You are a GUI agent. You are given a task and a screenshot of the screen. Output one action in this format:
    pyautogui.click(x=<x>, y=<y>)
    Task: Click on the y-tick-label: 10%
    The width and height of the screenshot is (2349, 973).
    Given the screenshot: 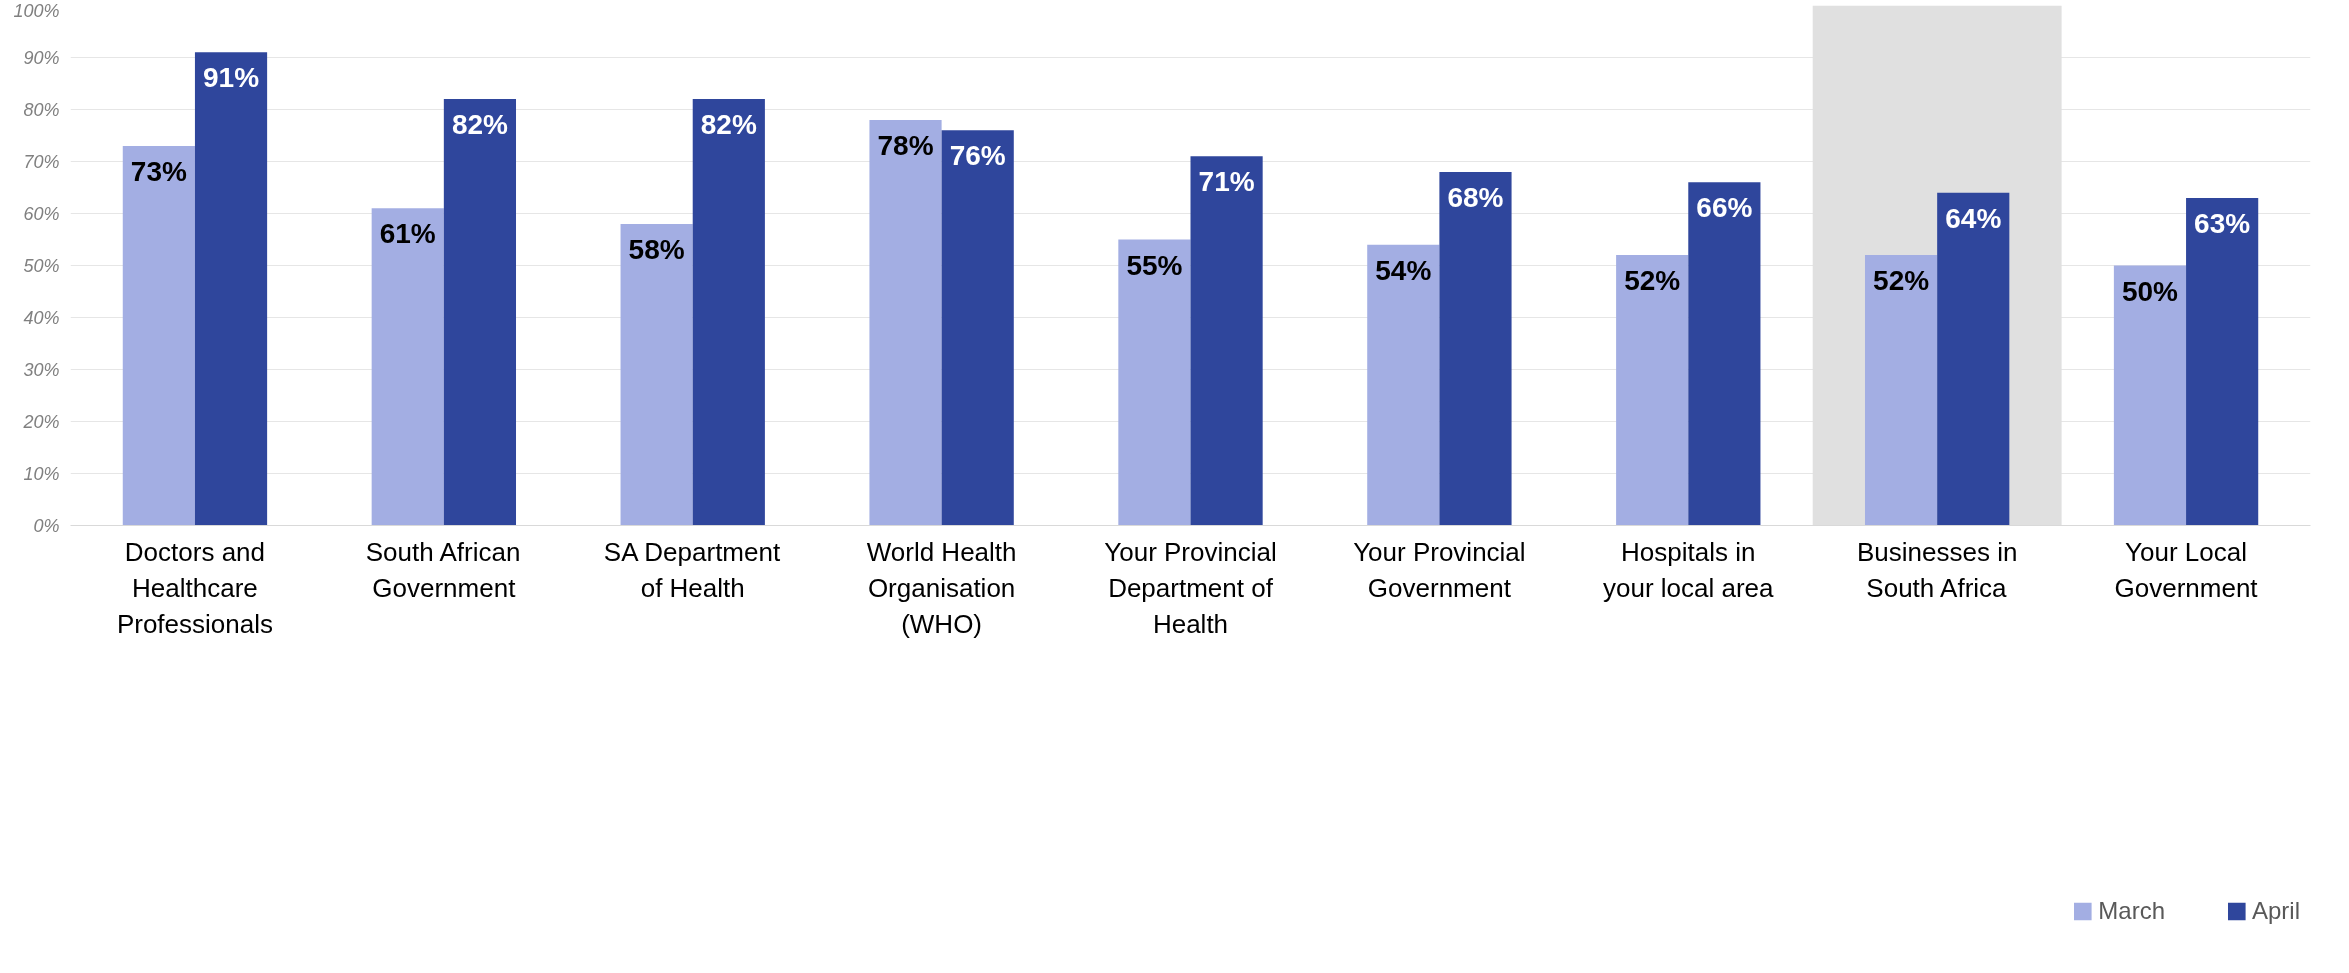 What is the action you would take?
    pyautogui.click(x=41, y=473)
    